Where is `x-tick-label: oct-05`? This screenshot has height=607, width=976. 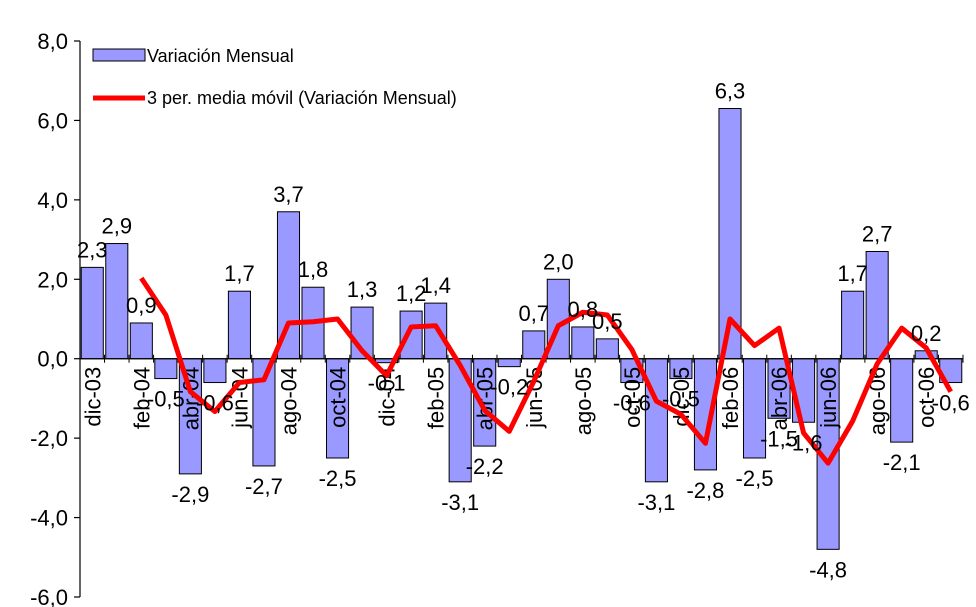
x-tick-label: oct-05 is located at coordinates (632, 397).